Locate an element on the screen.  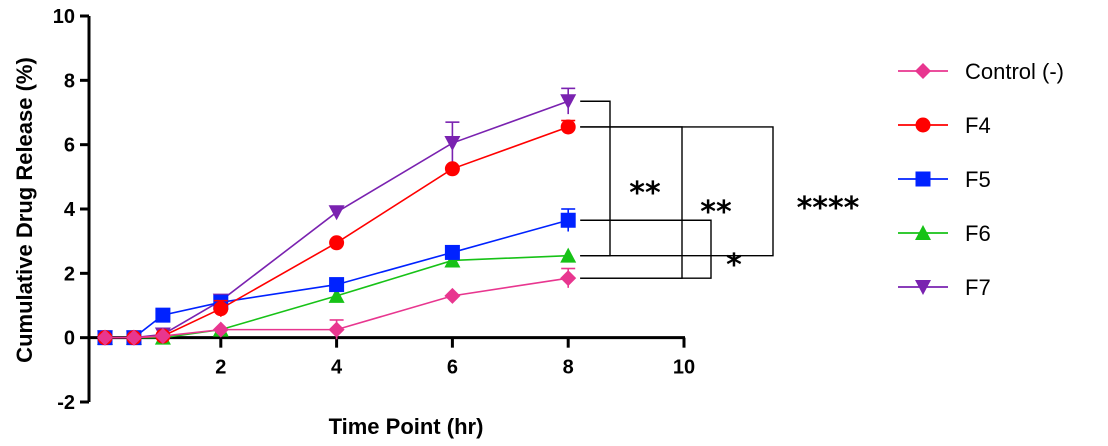
x-tick-label: 10 is located at coordinates (684, 368).